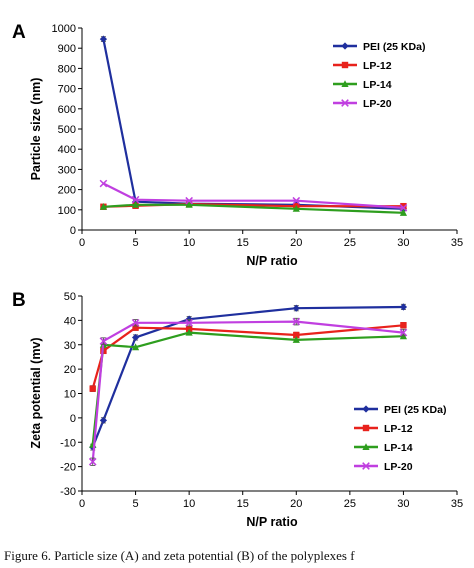 This screenshot has height=568, width=474. What do you see at coordinates (67, 191) in the screenshot?
I see `y-tick-label: 200` at bounding box center [67, 191].